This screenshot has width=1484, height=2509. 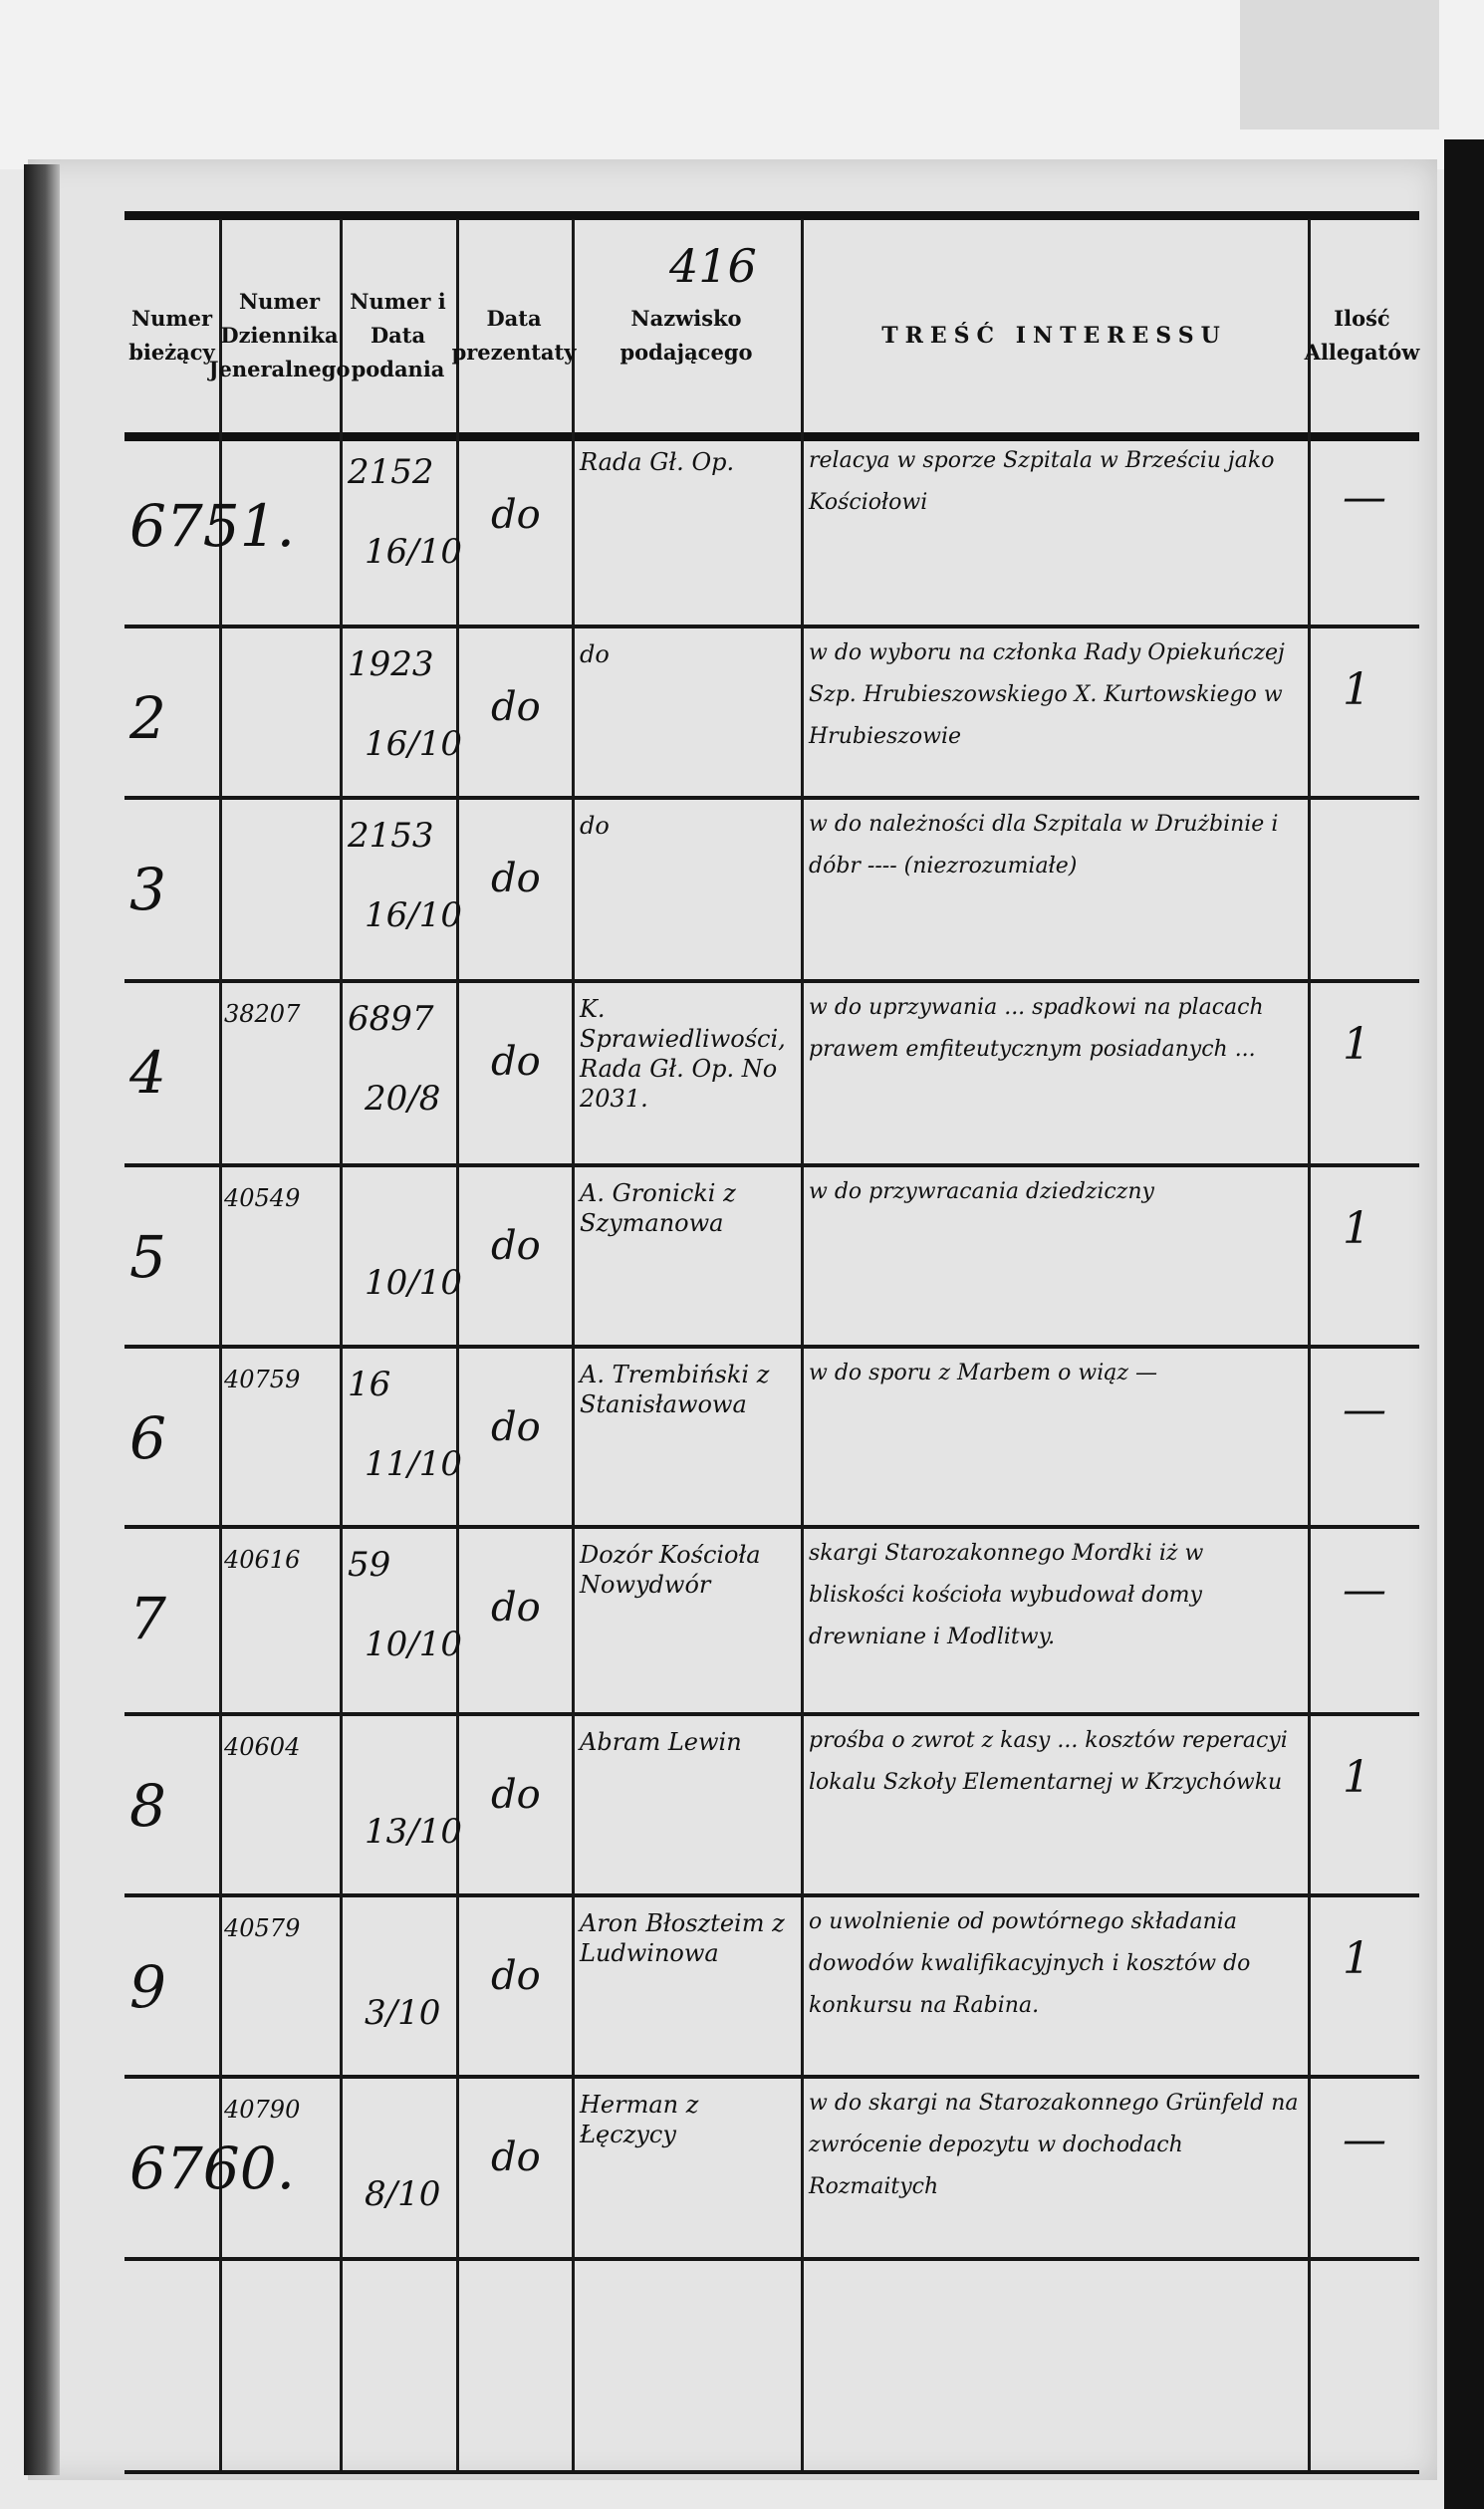 What do you see at coordinates (262, 2110) in the screenshot?
I see `journal-number: 40790` at bounding box center [262, 2110].